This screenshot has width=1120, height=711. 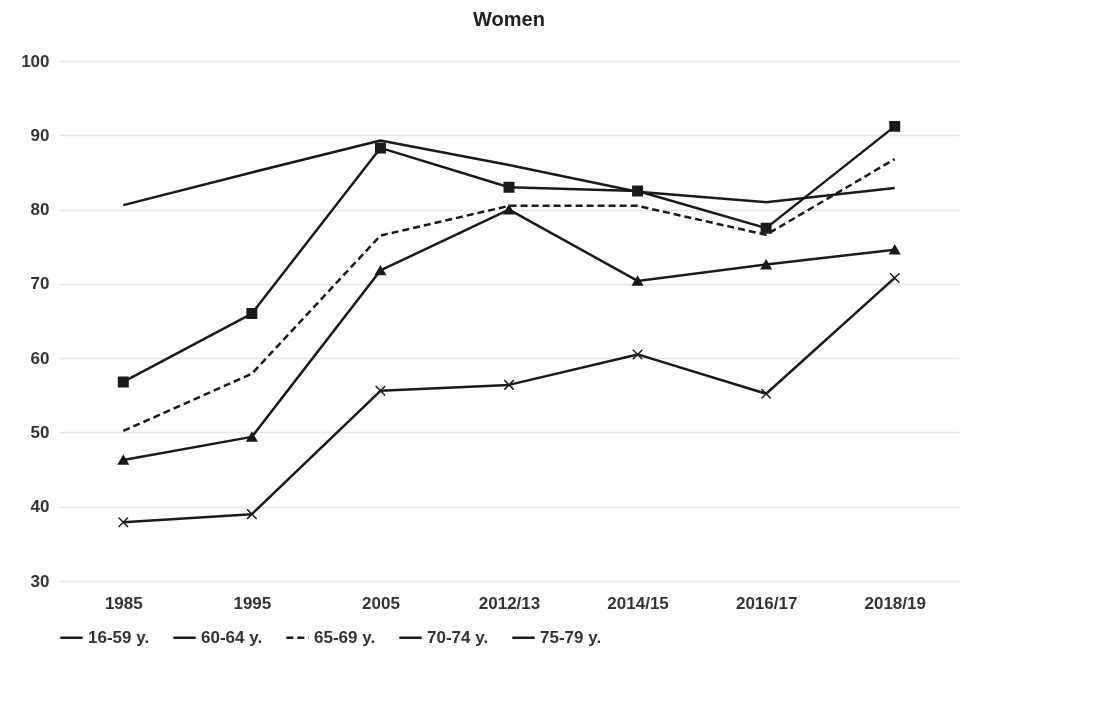 I want to click on chart-title: Women, so click(x=509, y=19).